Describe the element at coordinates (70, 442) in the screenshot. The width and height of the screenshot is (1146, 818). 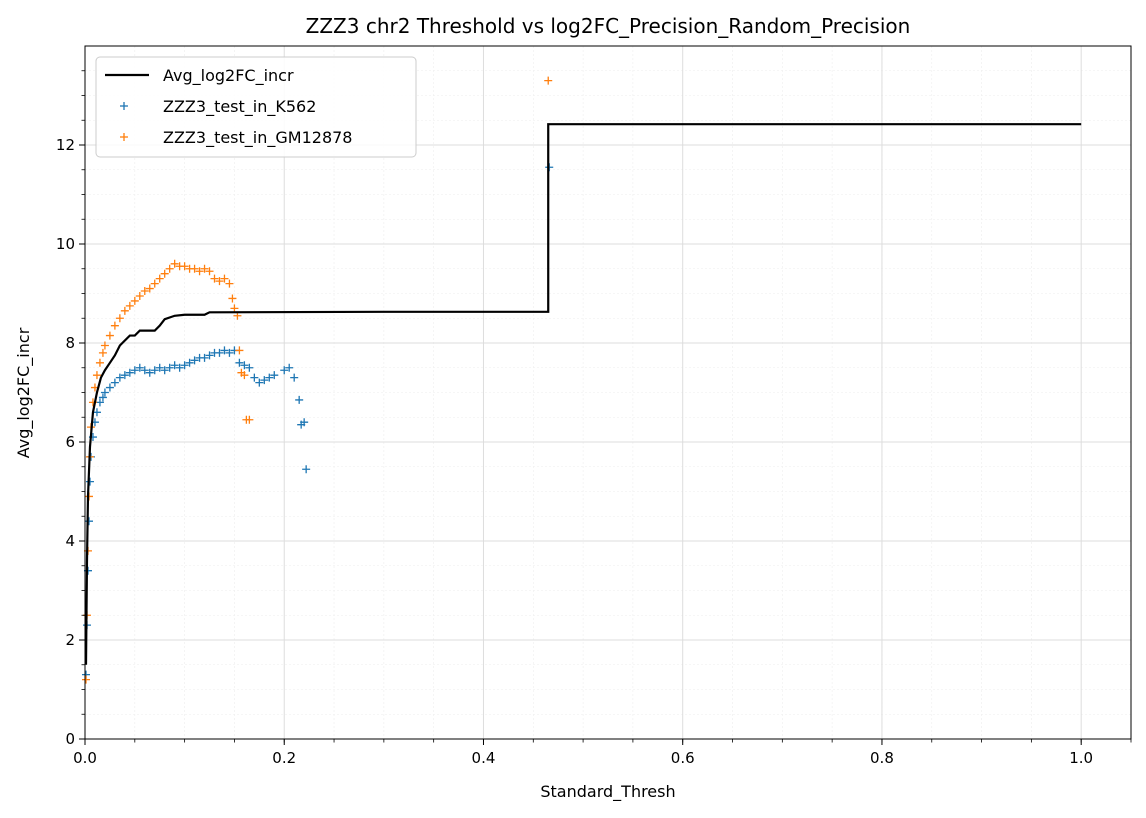
I see `y-tick-label: 6` at that location.